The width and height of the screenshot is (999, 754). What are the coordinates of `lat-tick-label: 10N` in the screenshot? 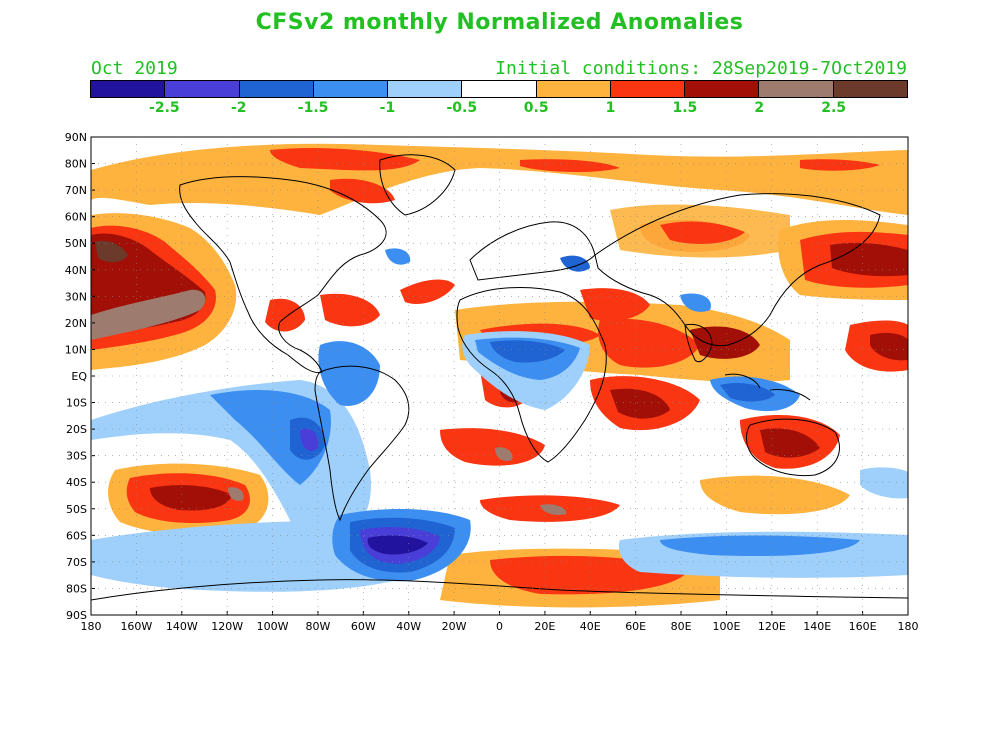 It's located at (76, 349).